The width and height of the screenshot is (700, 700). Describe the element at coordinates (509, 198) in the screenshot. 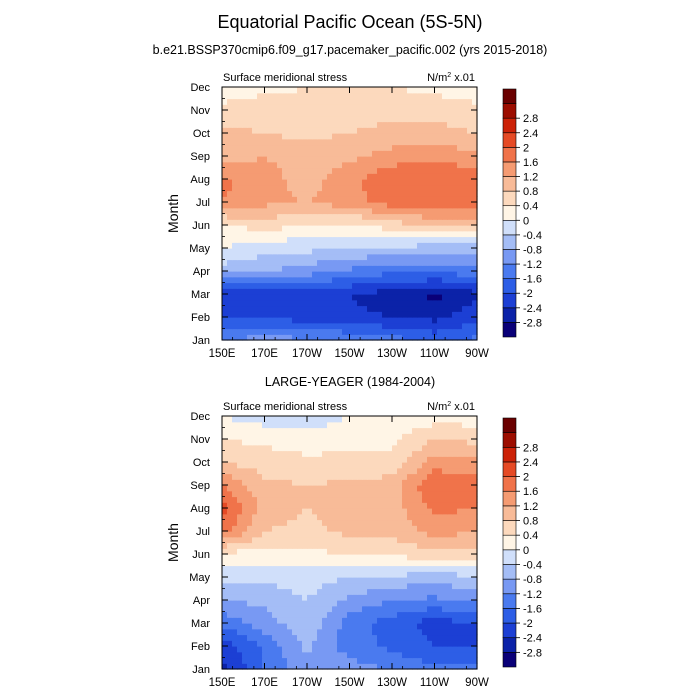

I see `colorbar-swatch` at that location.